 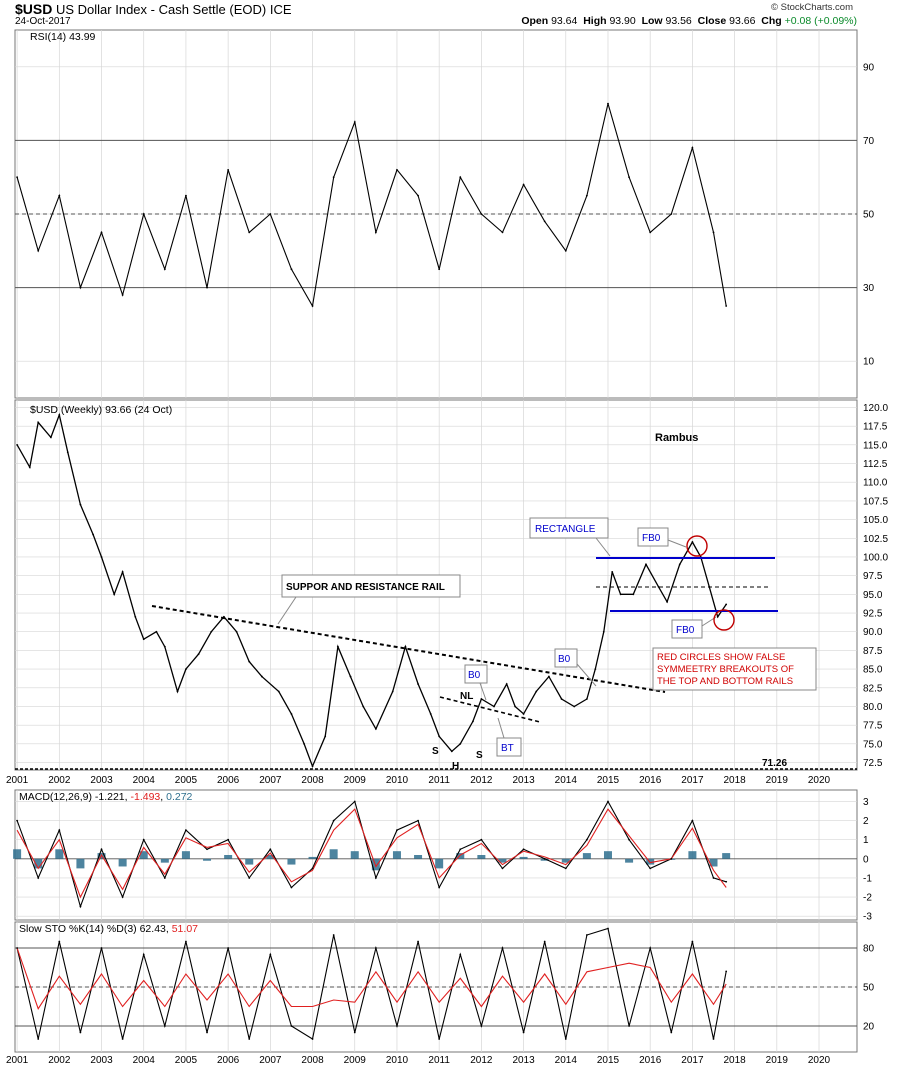 What do you see at coordinates (566, 1060) in the screenshot?
I see `x-tick-2014-lower: 2014` at bounding box center [566, 1060].